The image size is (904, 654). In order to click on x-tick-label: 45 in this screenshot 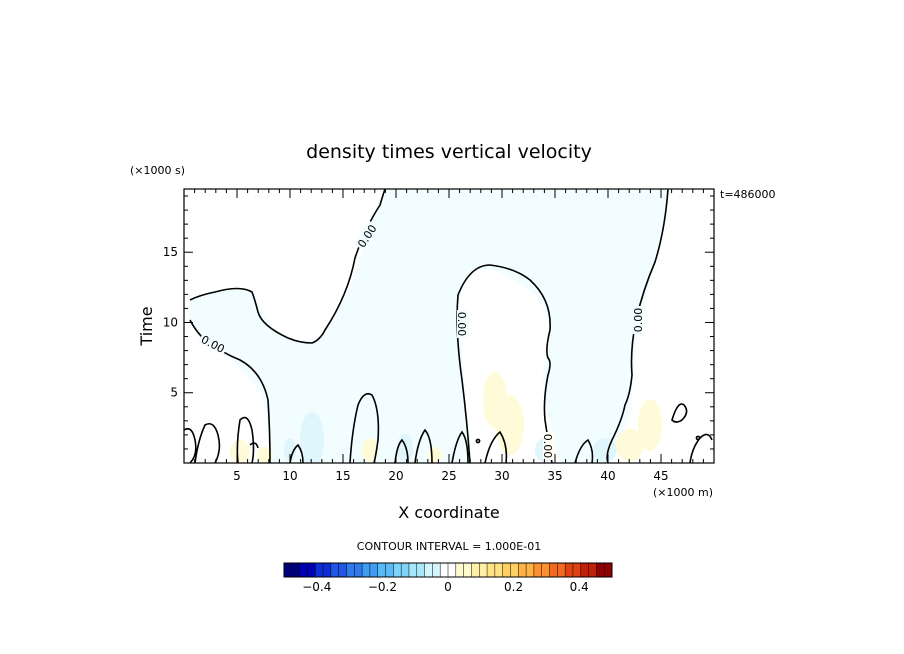, I will do `click(660, 476)`.